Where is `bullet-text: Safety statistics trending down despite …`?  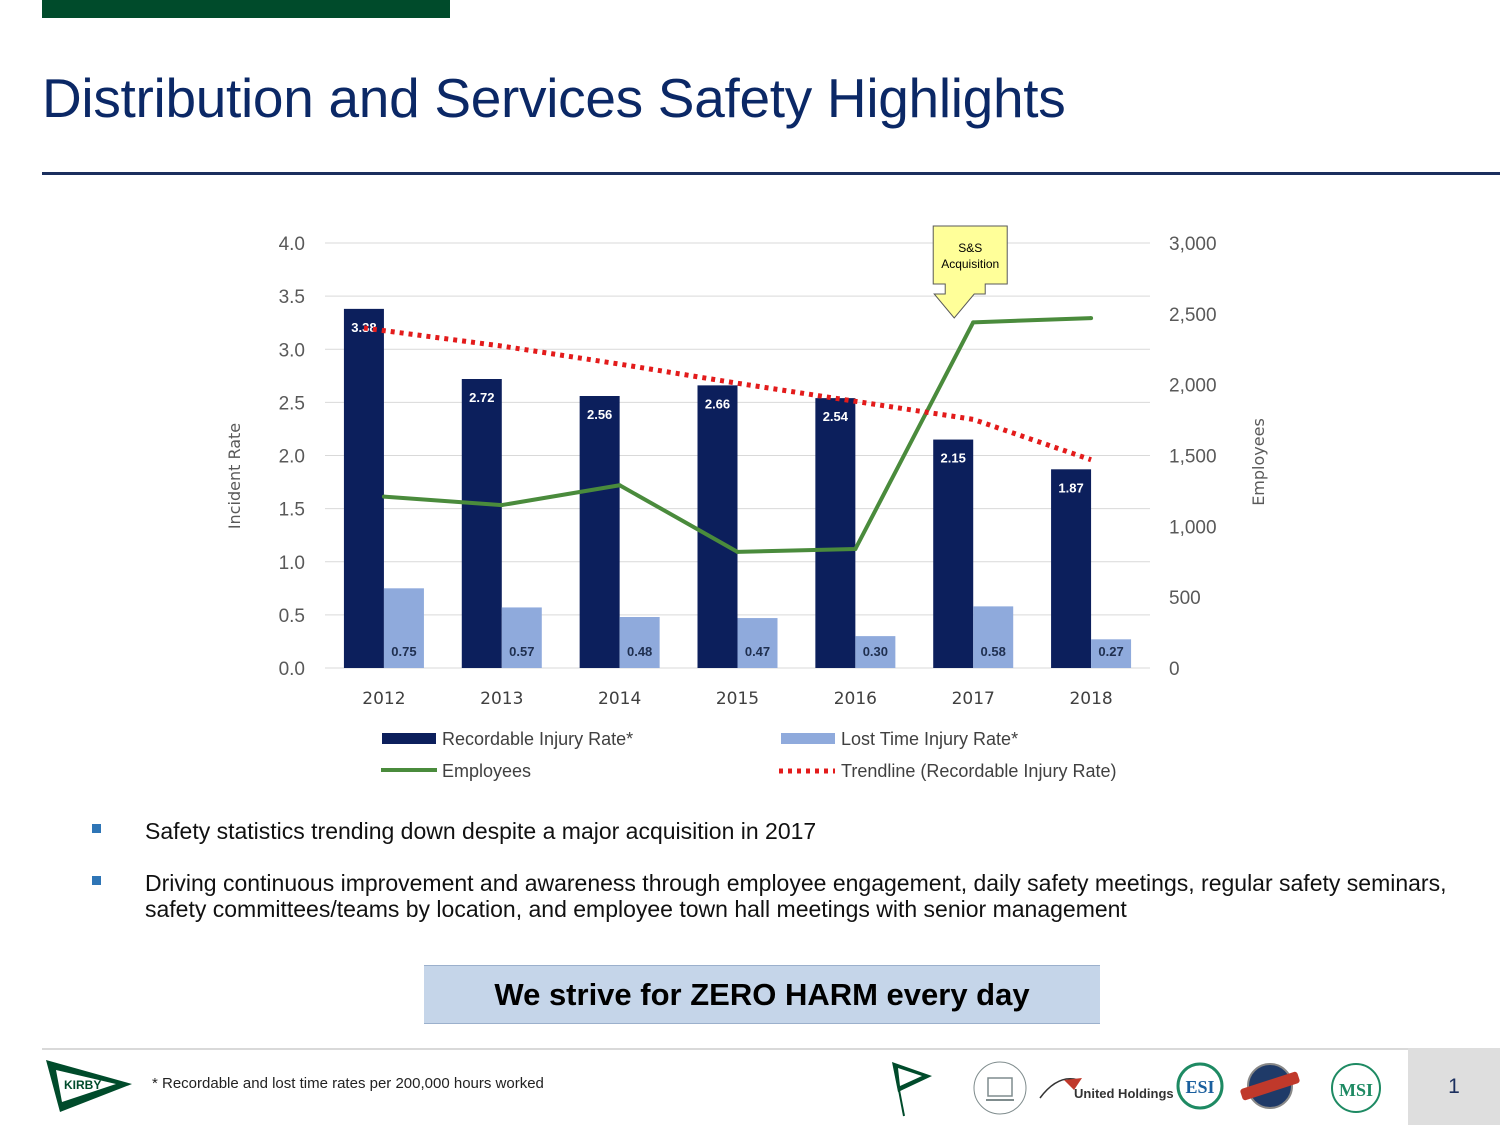
bullet-text: Safety statistics trending down despite … is located at coordinates (481, 831).